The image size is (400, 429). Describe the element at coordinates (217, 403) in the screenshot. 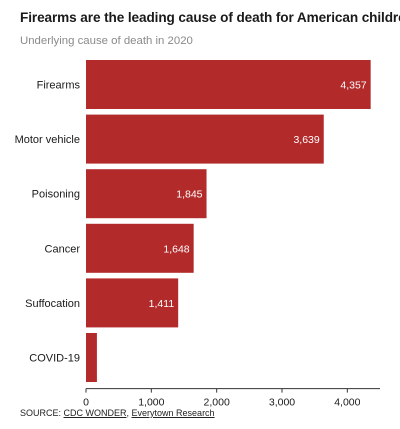

I see `x-tick-label: 2,000` at that location.